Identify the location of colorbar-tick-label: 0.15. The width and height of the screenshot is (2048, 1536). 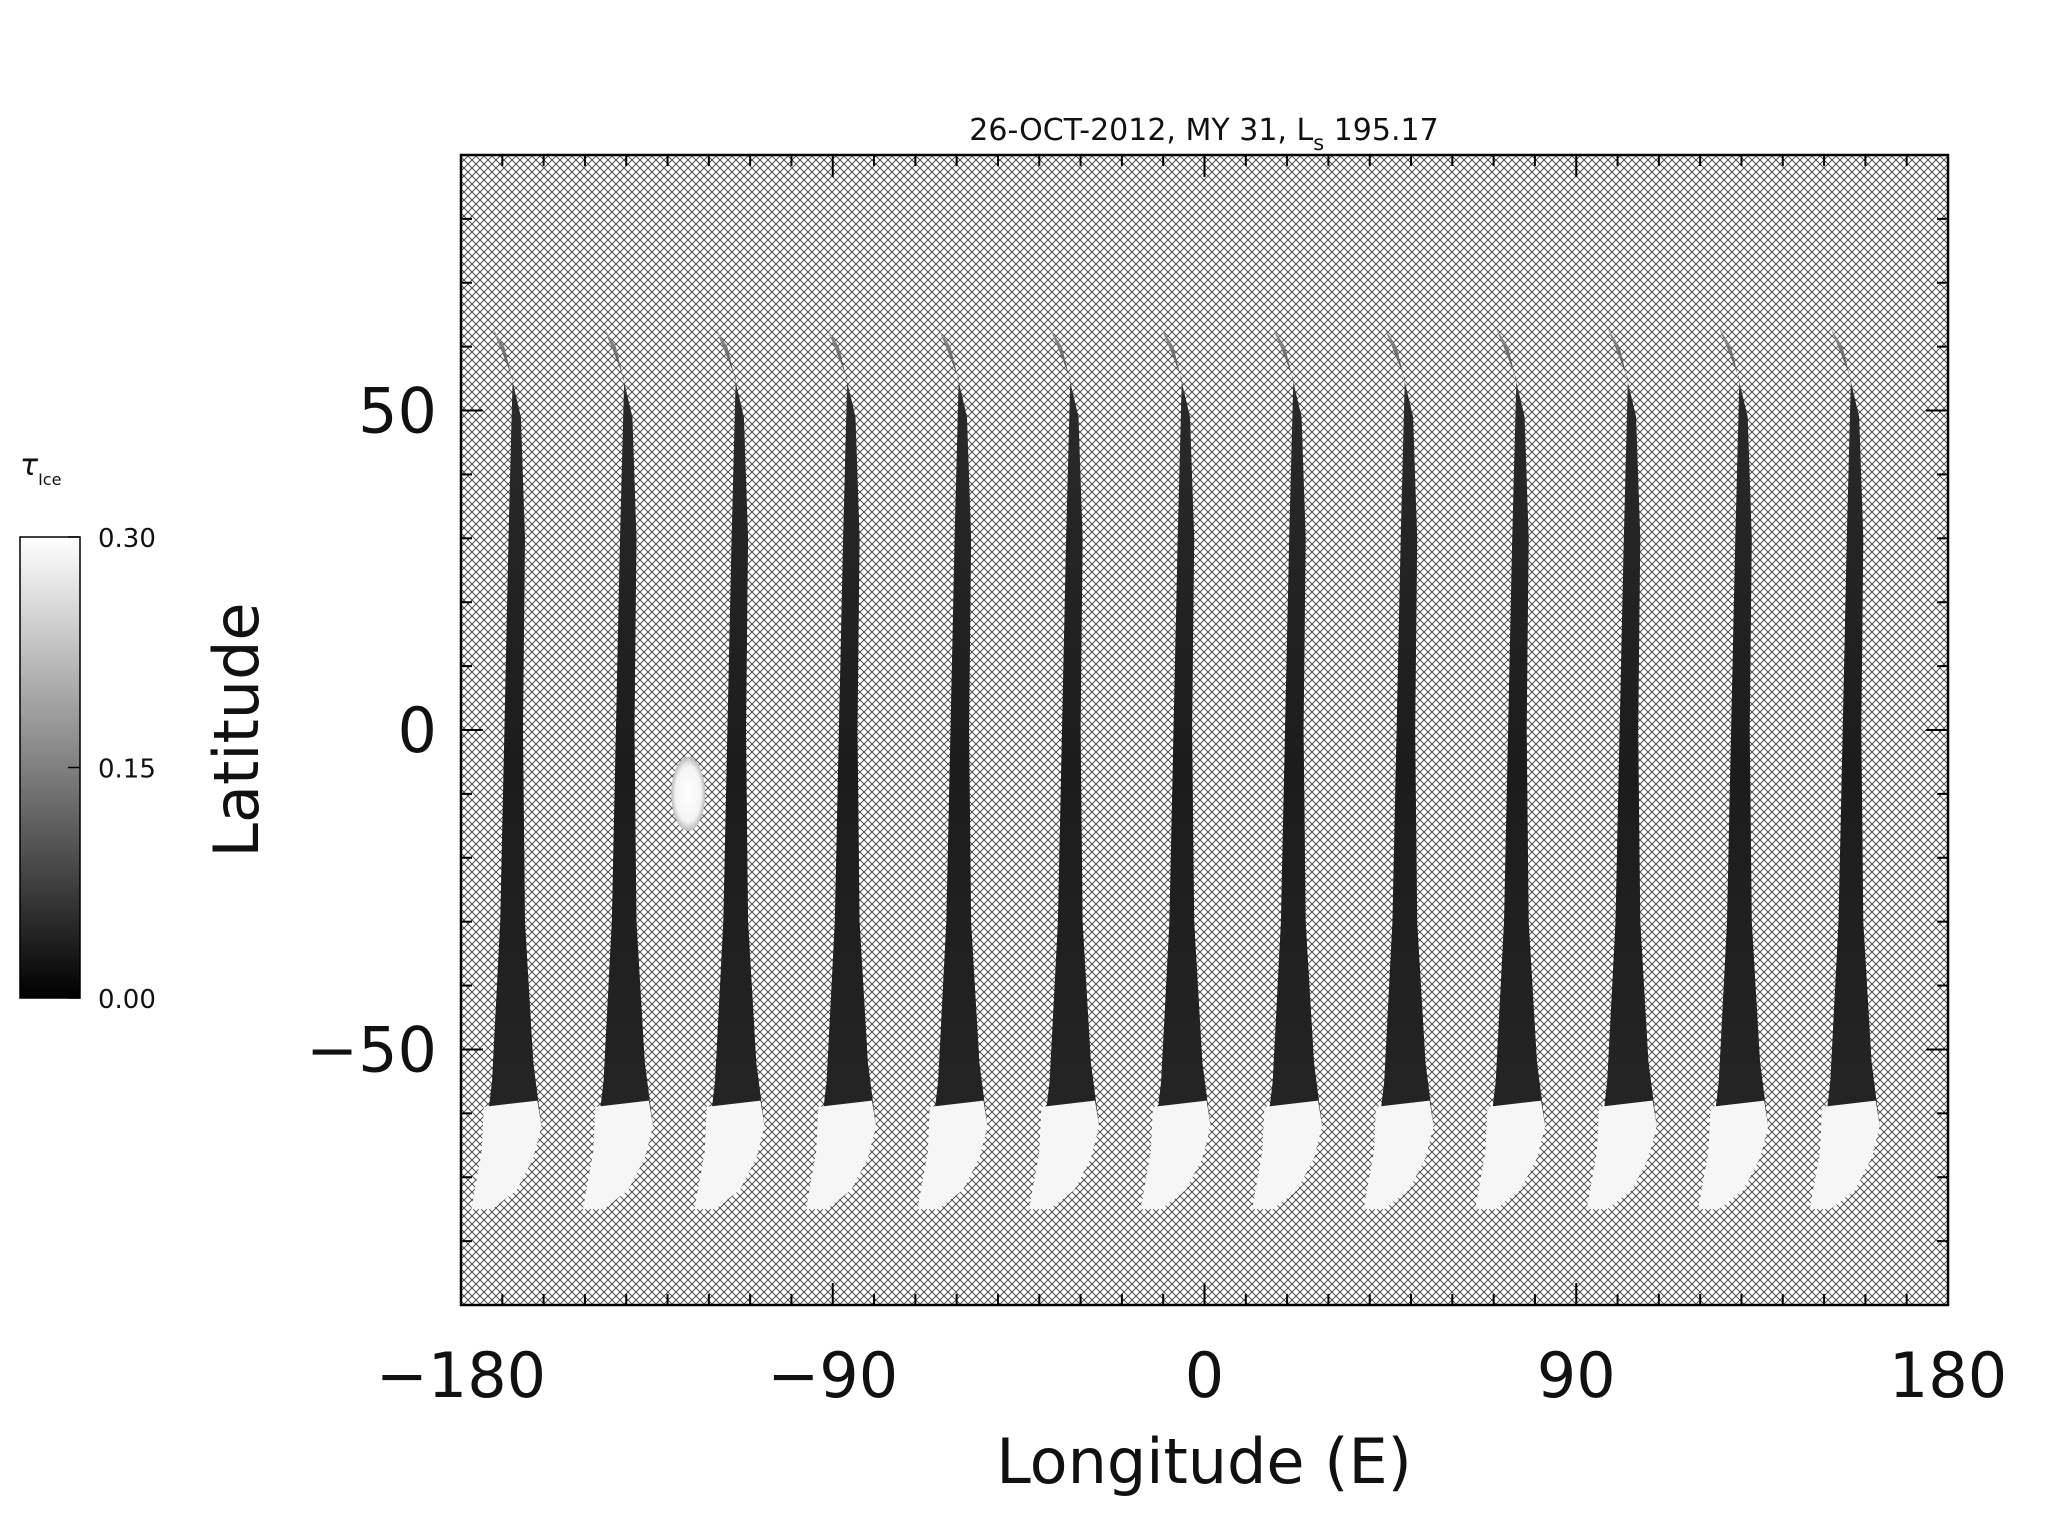
(127, 770).